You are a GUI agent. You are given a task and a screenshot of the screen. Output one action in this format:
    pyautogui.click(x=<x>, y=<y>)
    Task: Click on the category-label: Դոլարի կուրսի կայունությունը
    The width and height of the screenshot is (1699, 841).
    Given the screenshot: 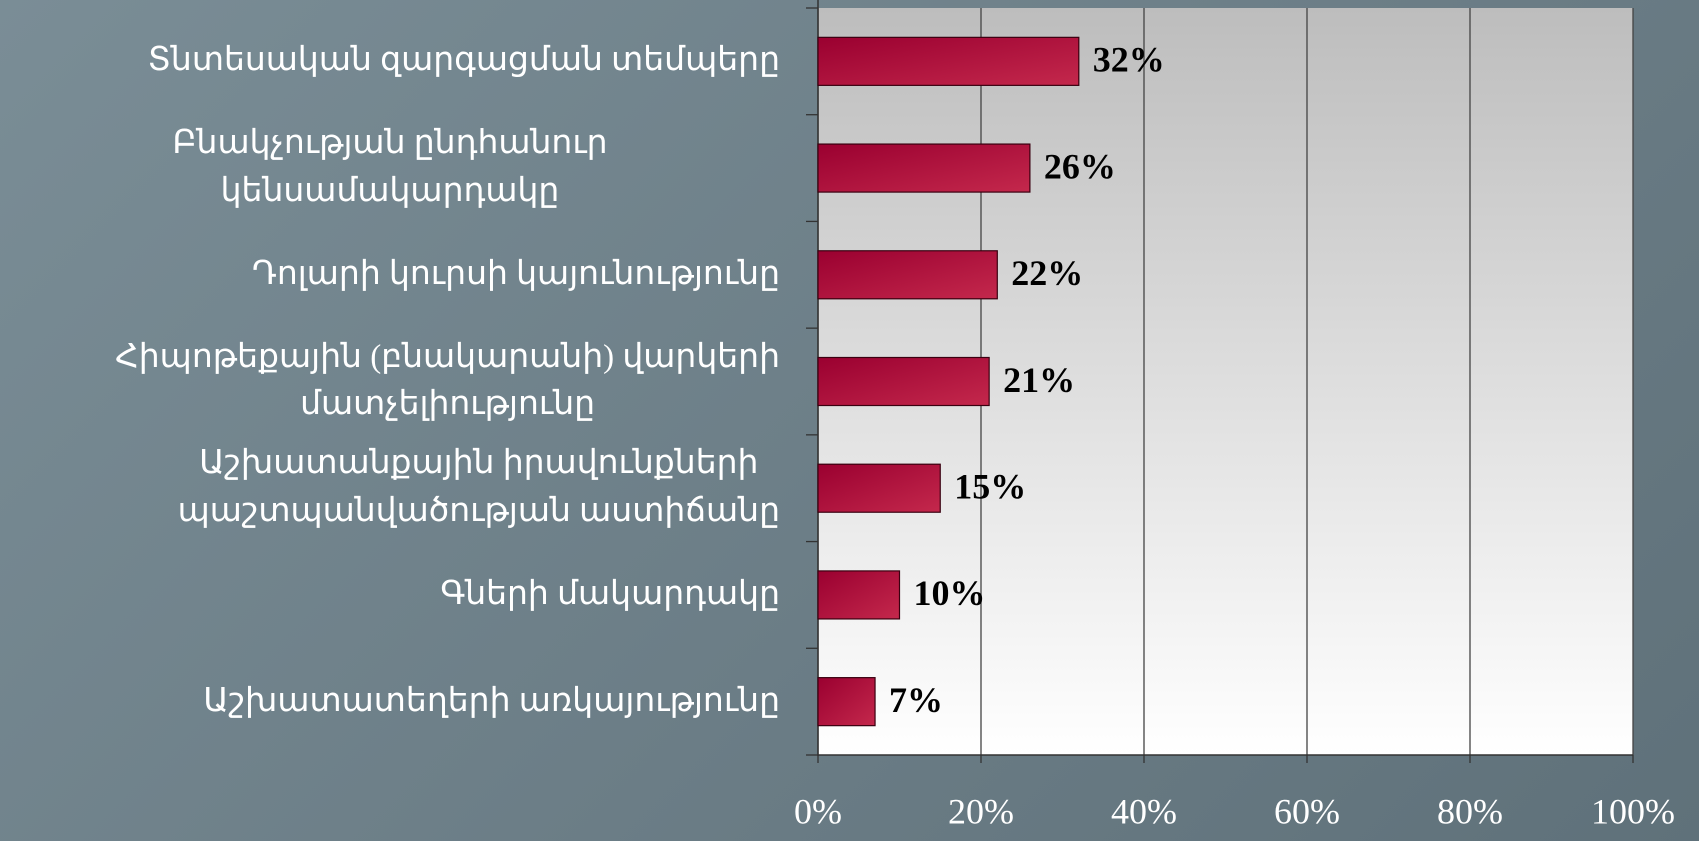 What is the action you would take?
    pyautogui.click(x=516, y=273)
    